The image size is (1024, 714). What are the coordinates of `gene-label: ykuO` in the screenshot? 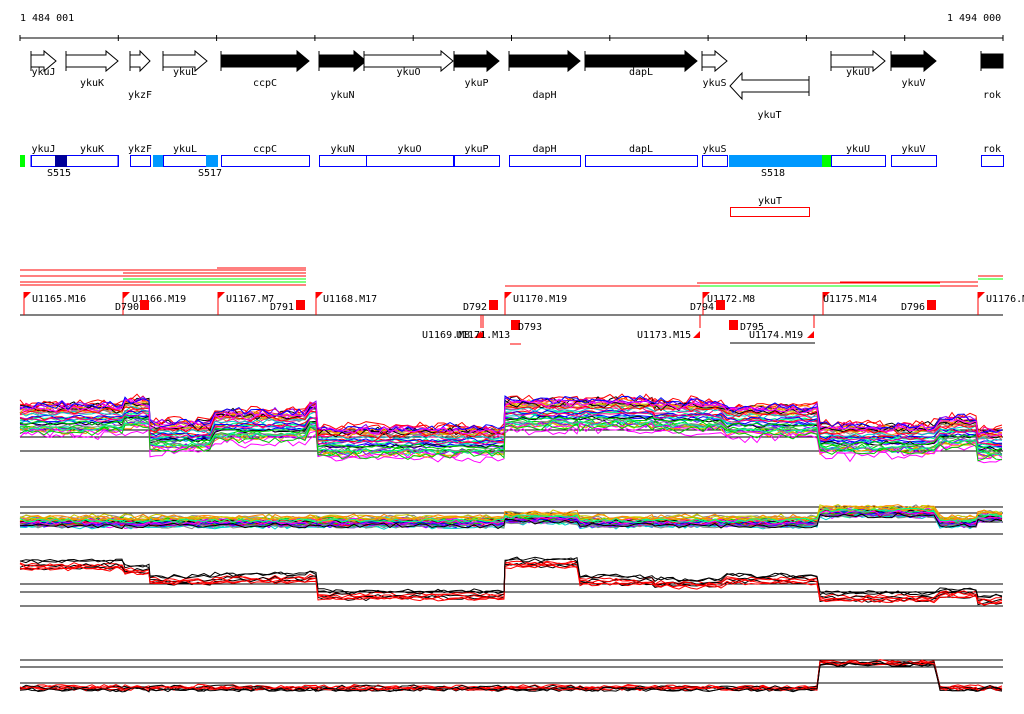 It's located at (408, 72).